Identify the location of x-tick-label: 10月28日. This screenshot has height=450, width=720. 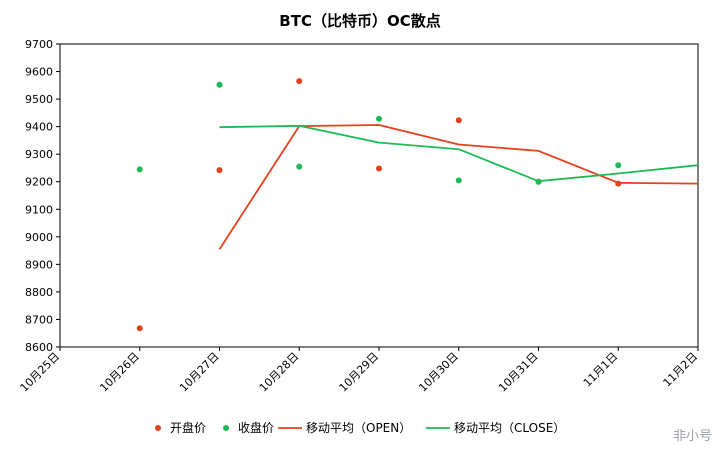
(279, 372).